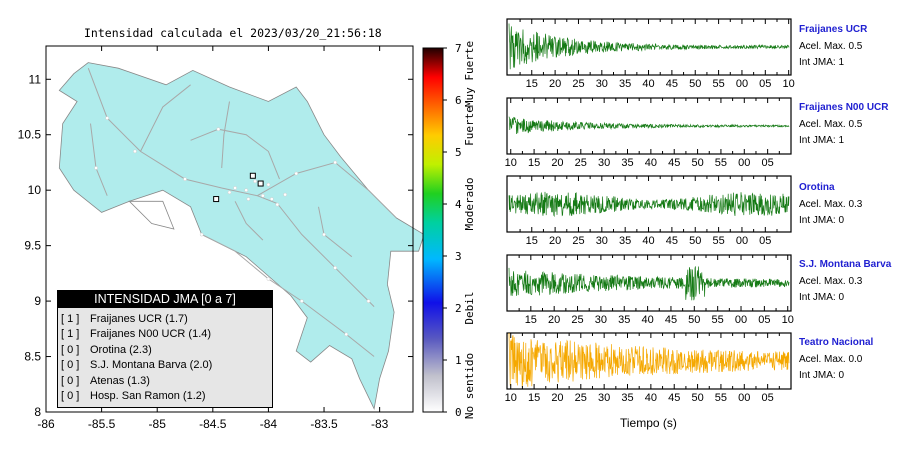  I want to click on map-x-tick-label: -83.5, so click(324, 424).